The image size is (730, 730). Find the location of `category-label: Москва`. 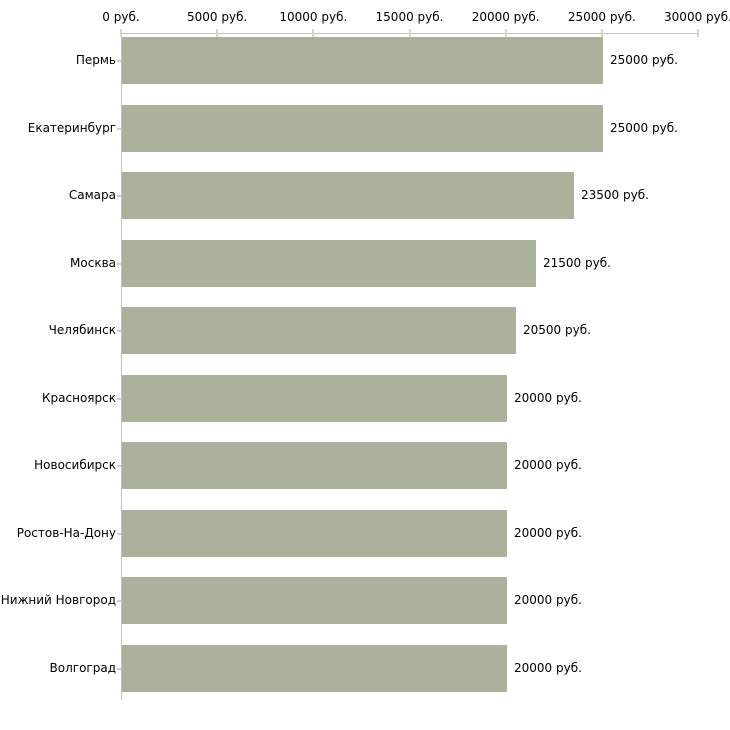

category-label: Москва is located at coordinates (93, 263).